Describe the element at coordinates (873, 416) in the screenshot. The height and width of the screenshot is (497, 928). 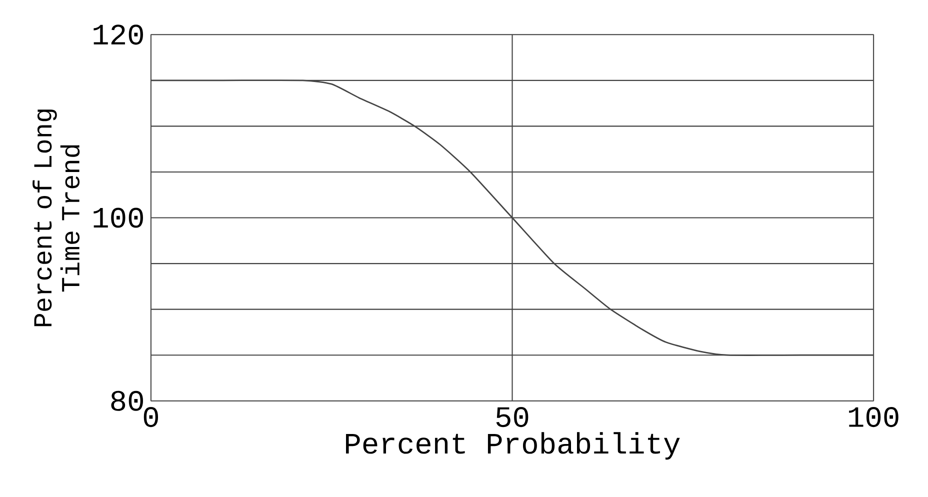
I see `x-tick-label: 100` at that location.